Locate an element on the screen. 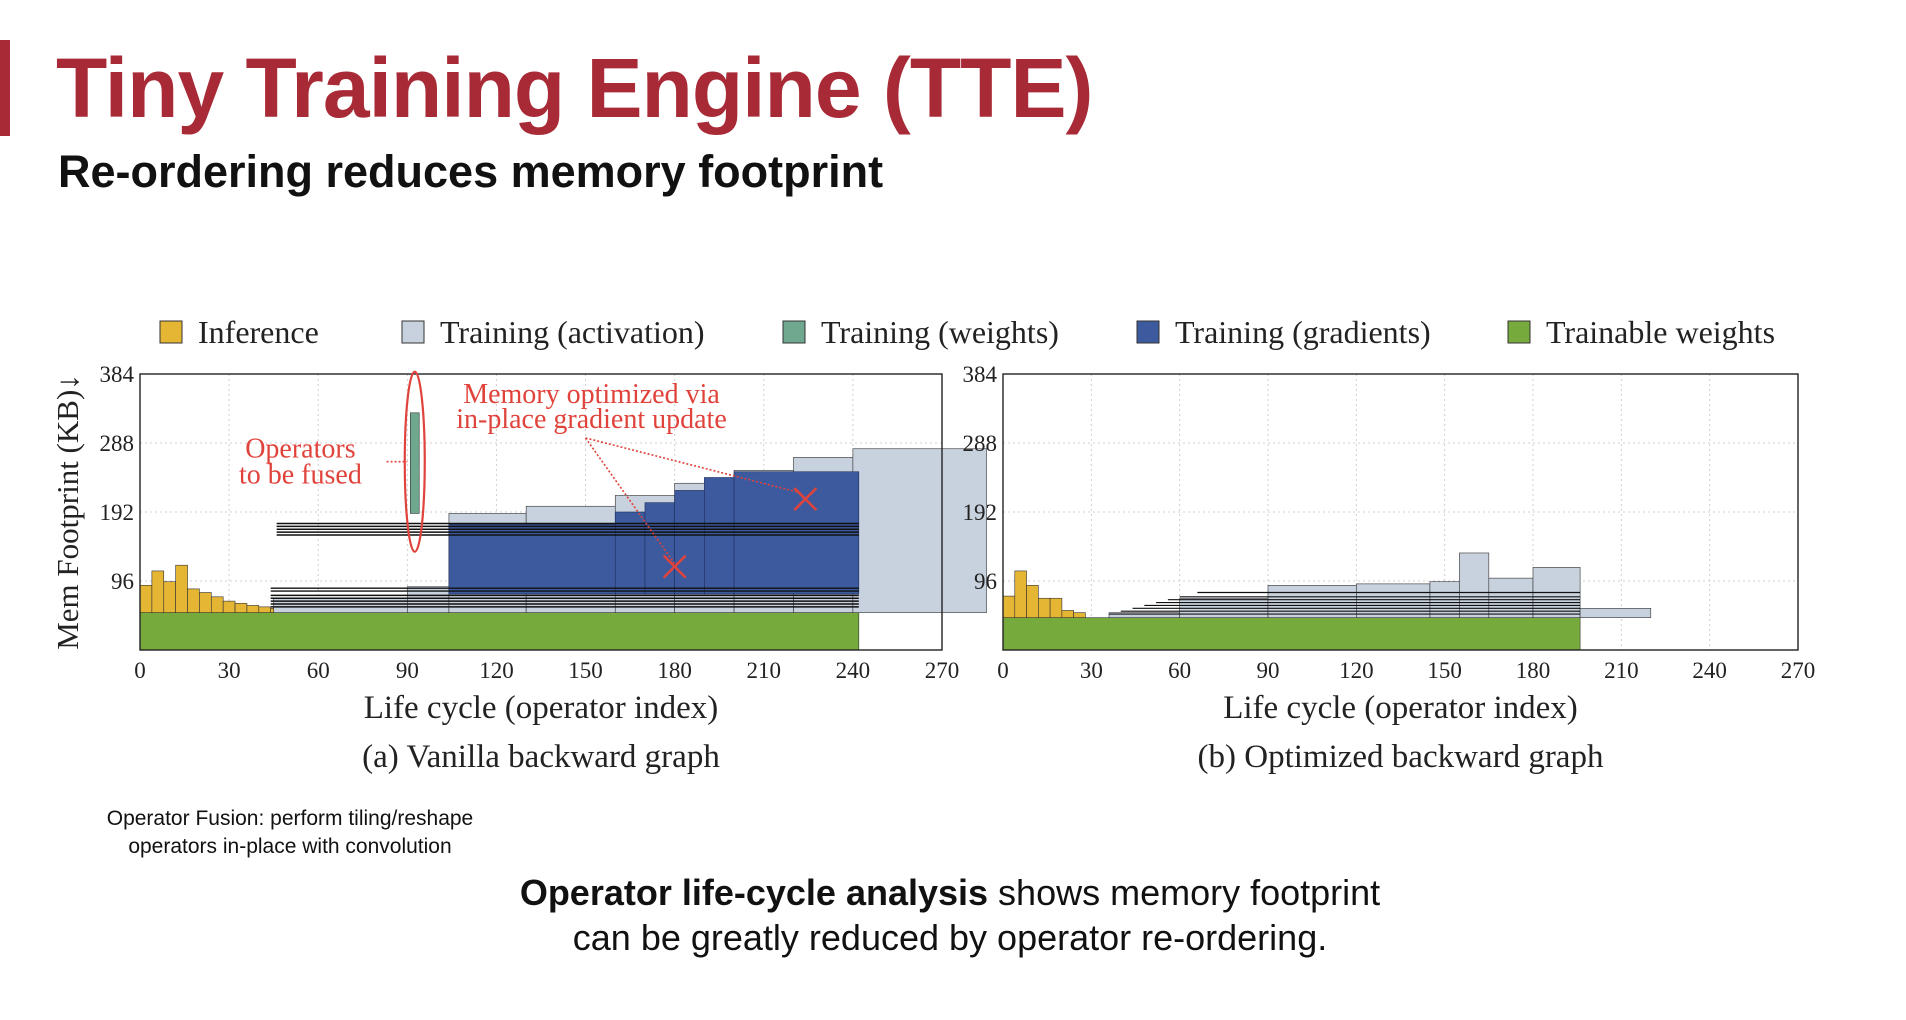 This screenshot has width=1906, height=1020. legend-label: Trainable weights is located at coordinates (1660, 332).